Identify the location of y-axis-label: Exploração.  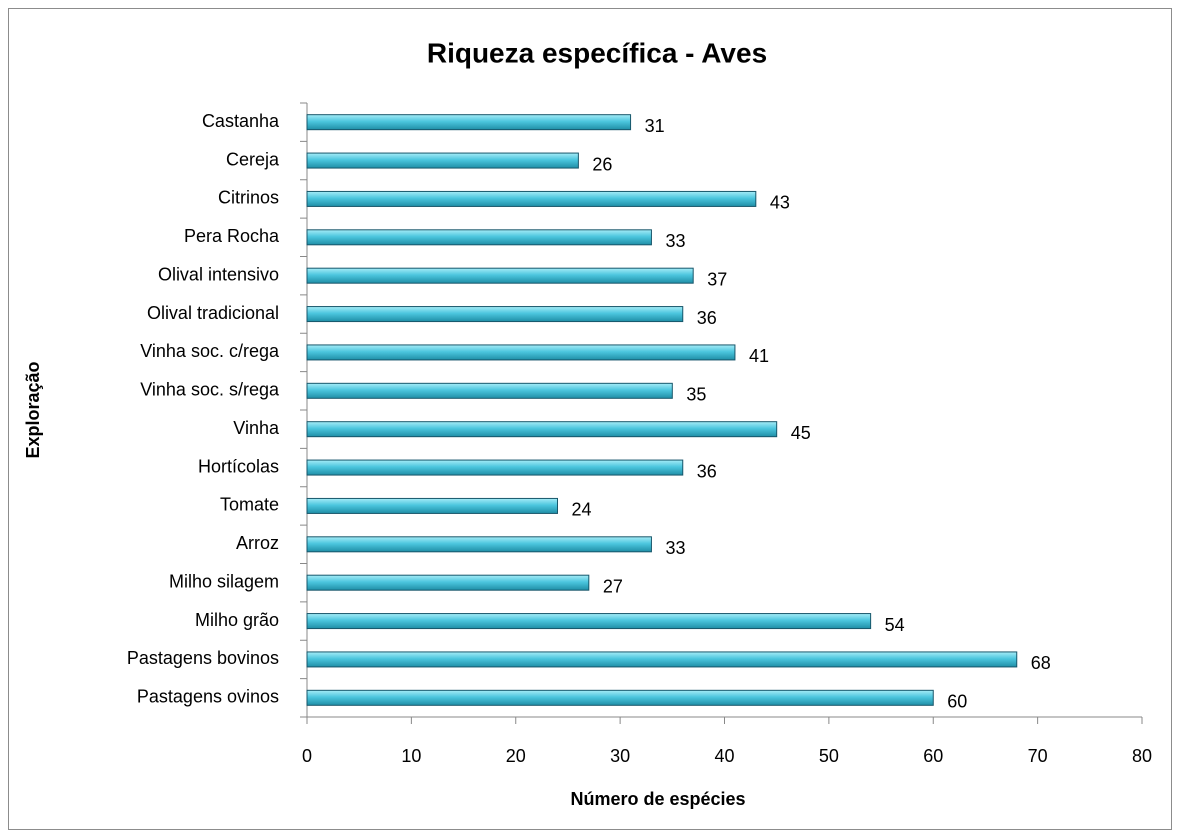
(33, 409).